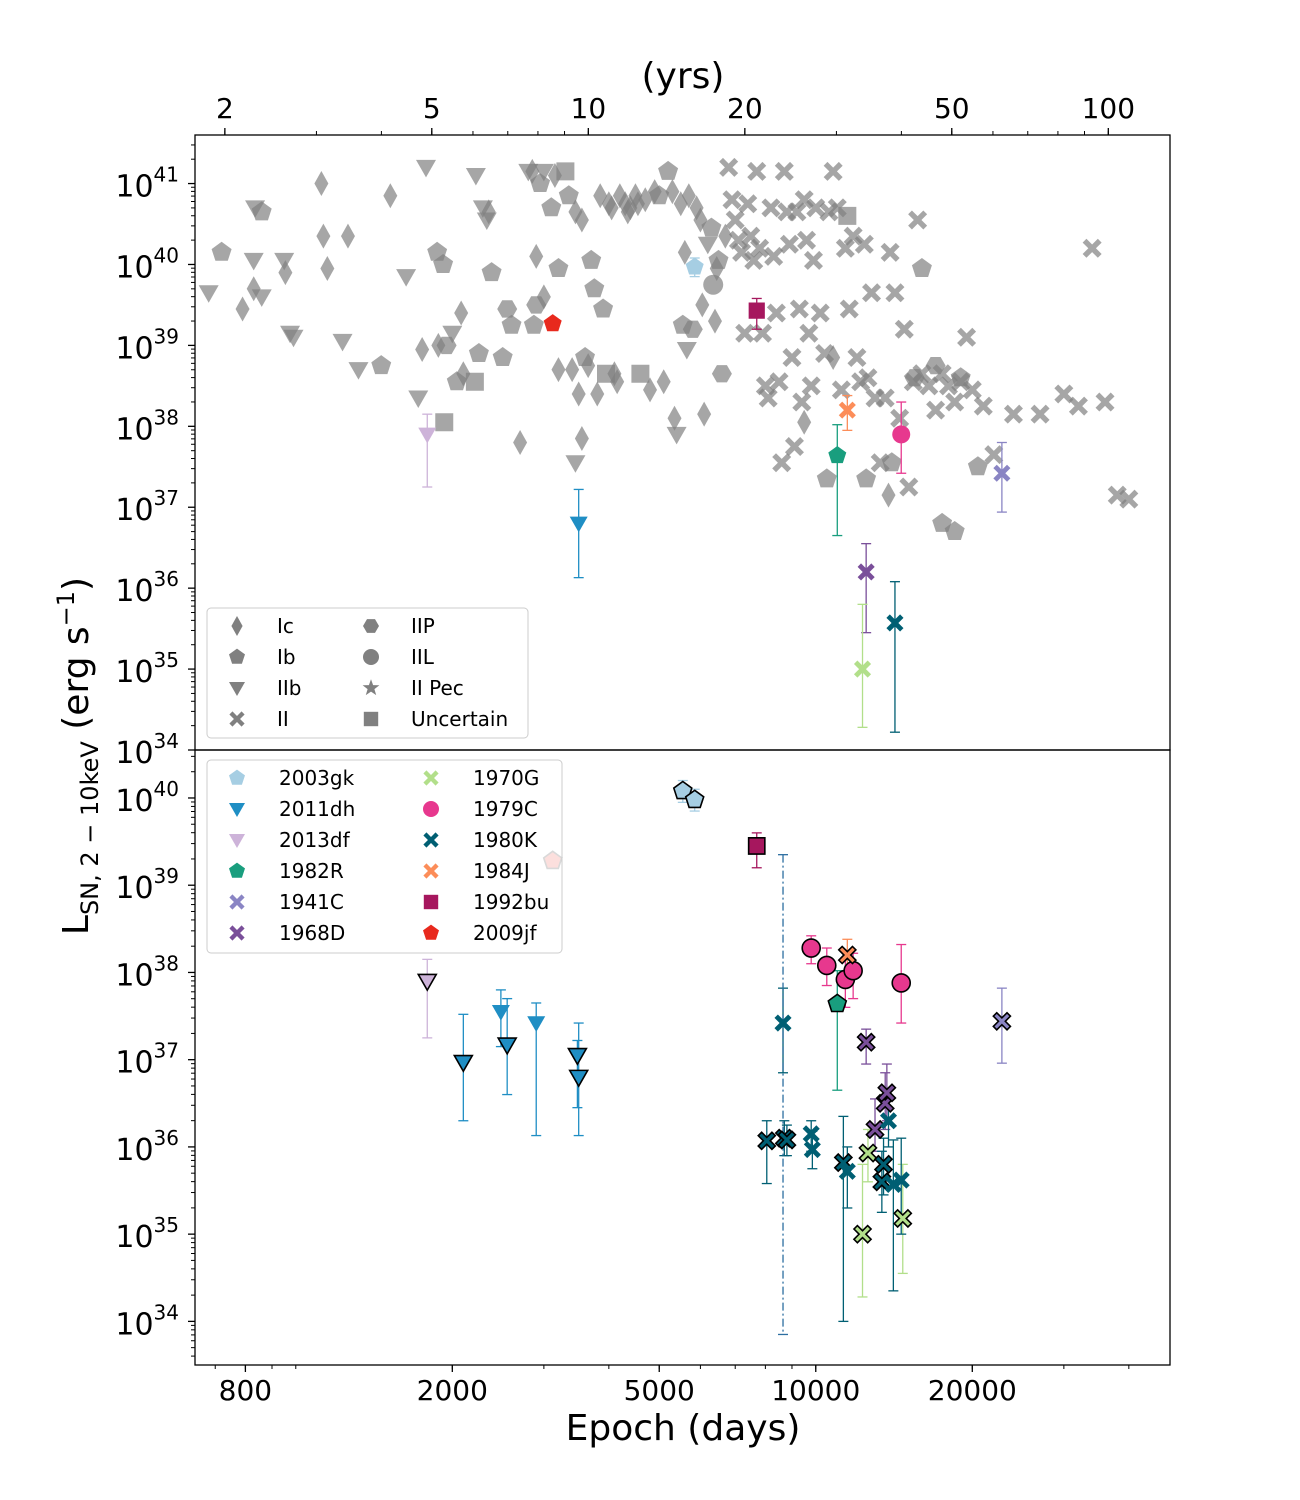 This screenshot has height=1500, width=1300. I want to click on population-point-square, so click(444, 422).